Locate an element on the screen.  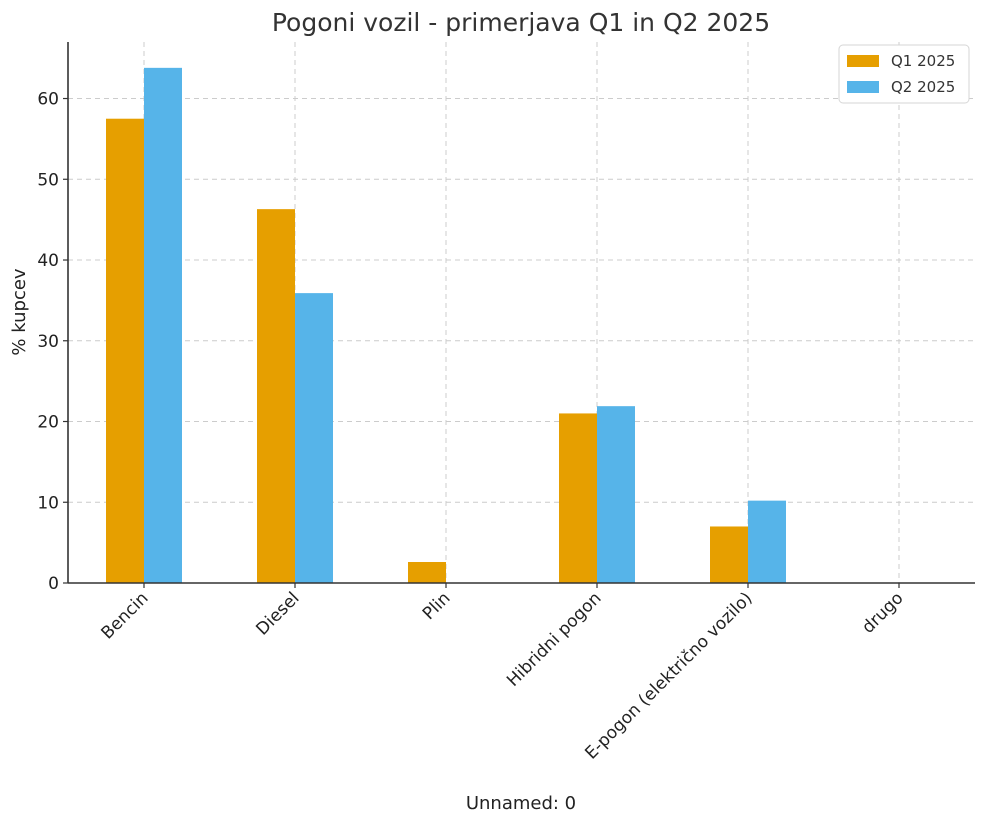
y-tick-label: 40 is located at coordinates (48, 261).